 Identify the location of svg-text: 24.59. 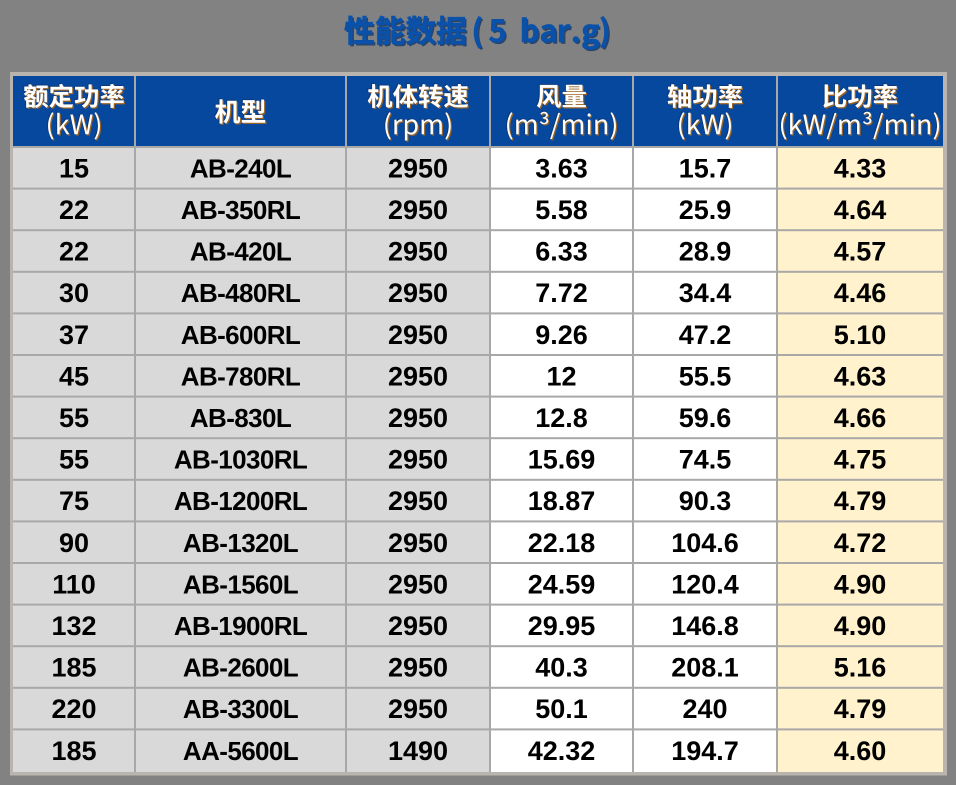
(562, 584).